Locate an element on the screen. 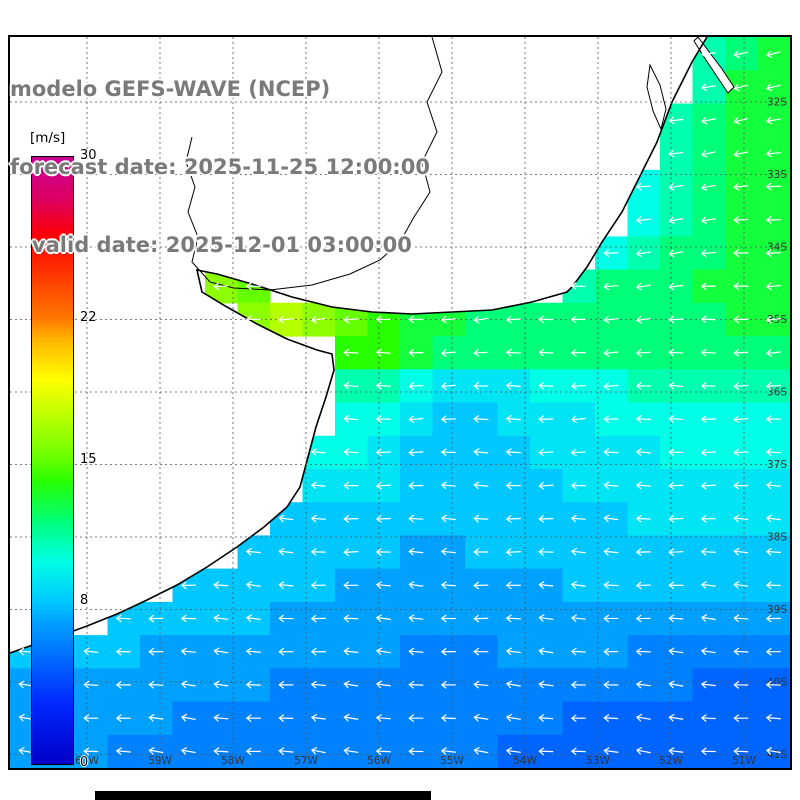 This screenshot has height=800, width=800. longitude-label: 55W is located at coordinates (452, 761).